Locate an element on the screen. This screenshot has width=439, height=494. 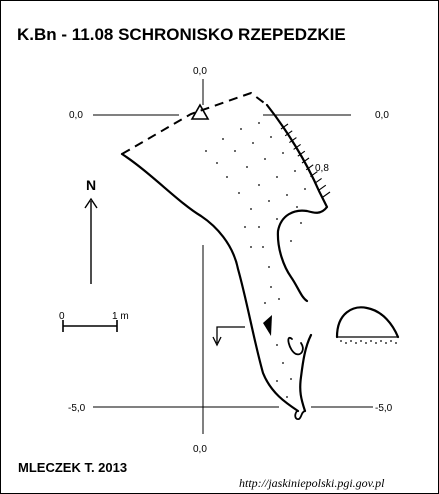
cross-section-dots is located at coordinates (368, 342).